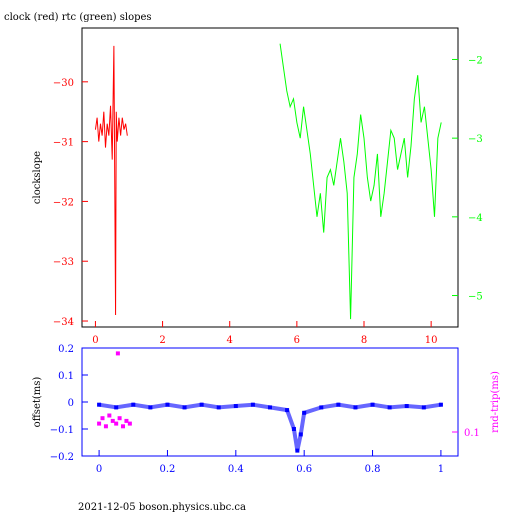 Image resolution: width=512 pixels, height=512 pixels. What do you see at coordinates (37, 177) in the screenshot?
I see `y-axis-label: clockslope` at bounding box center [37, 177].